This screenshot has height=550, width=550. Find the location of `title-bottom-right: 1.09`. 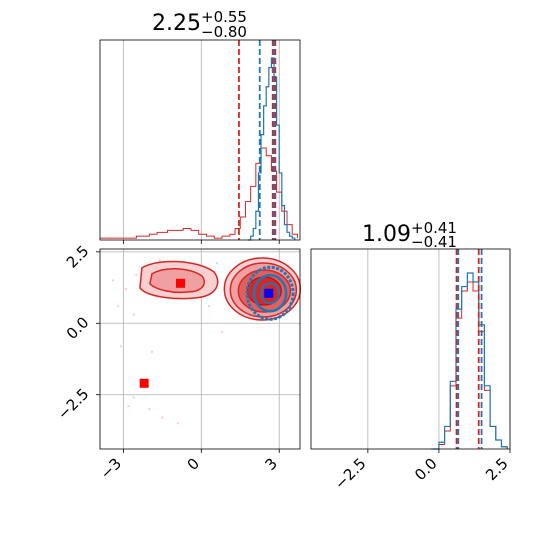

title-bottom-right: 1.09 is located at coordinates (386, 234).